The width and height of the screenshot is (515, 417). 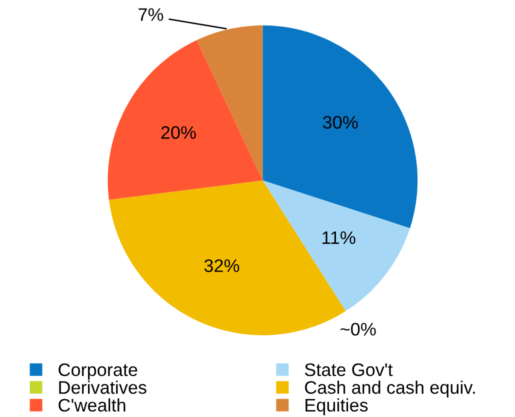 I want to click on legend-label: Cash and cash equiv., so click(x=390, y=389).